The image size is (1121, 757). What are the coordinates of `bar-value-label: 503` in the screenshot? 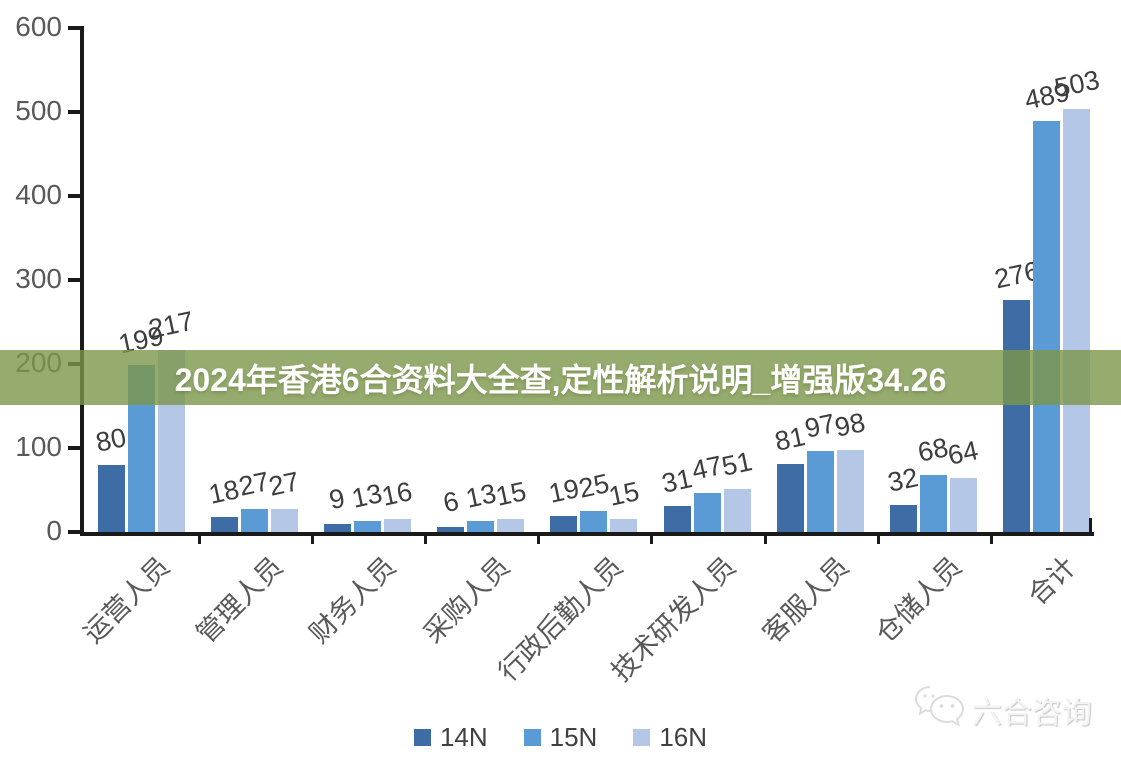 It's located at (1076, 84).